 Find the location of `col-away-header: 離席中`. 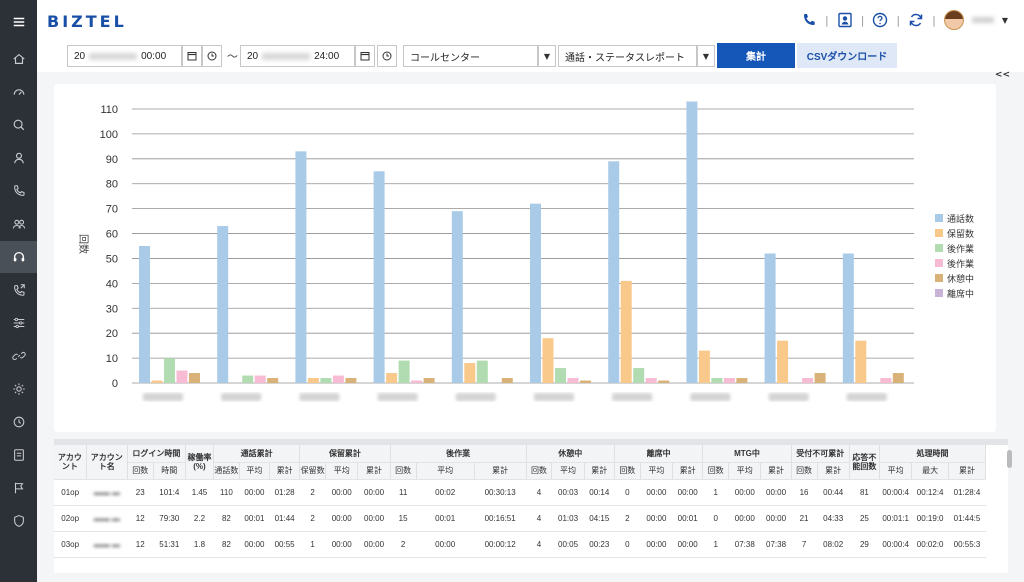

col-away-header: 離席中 is located at coordinates (659, 454).